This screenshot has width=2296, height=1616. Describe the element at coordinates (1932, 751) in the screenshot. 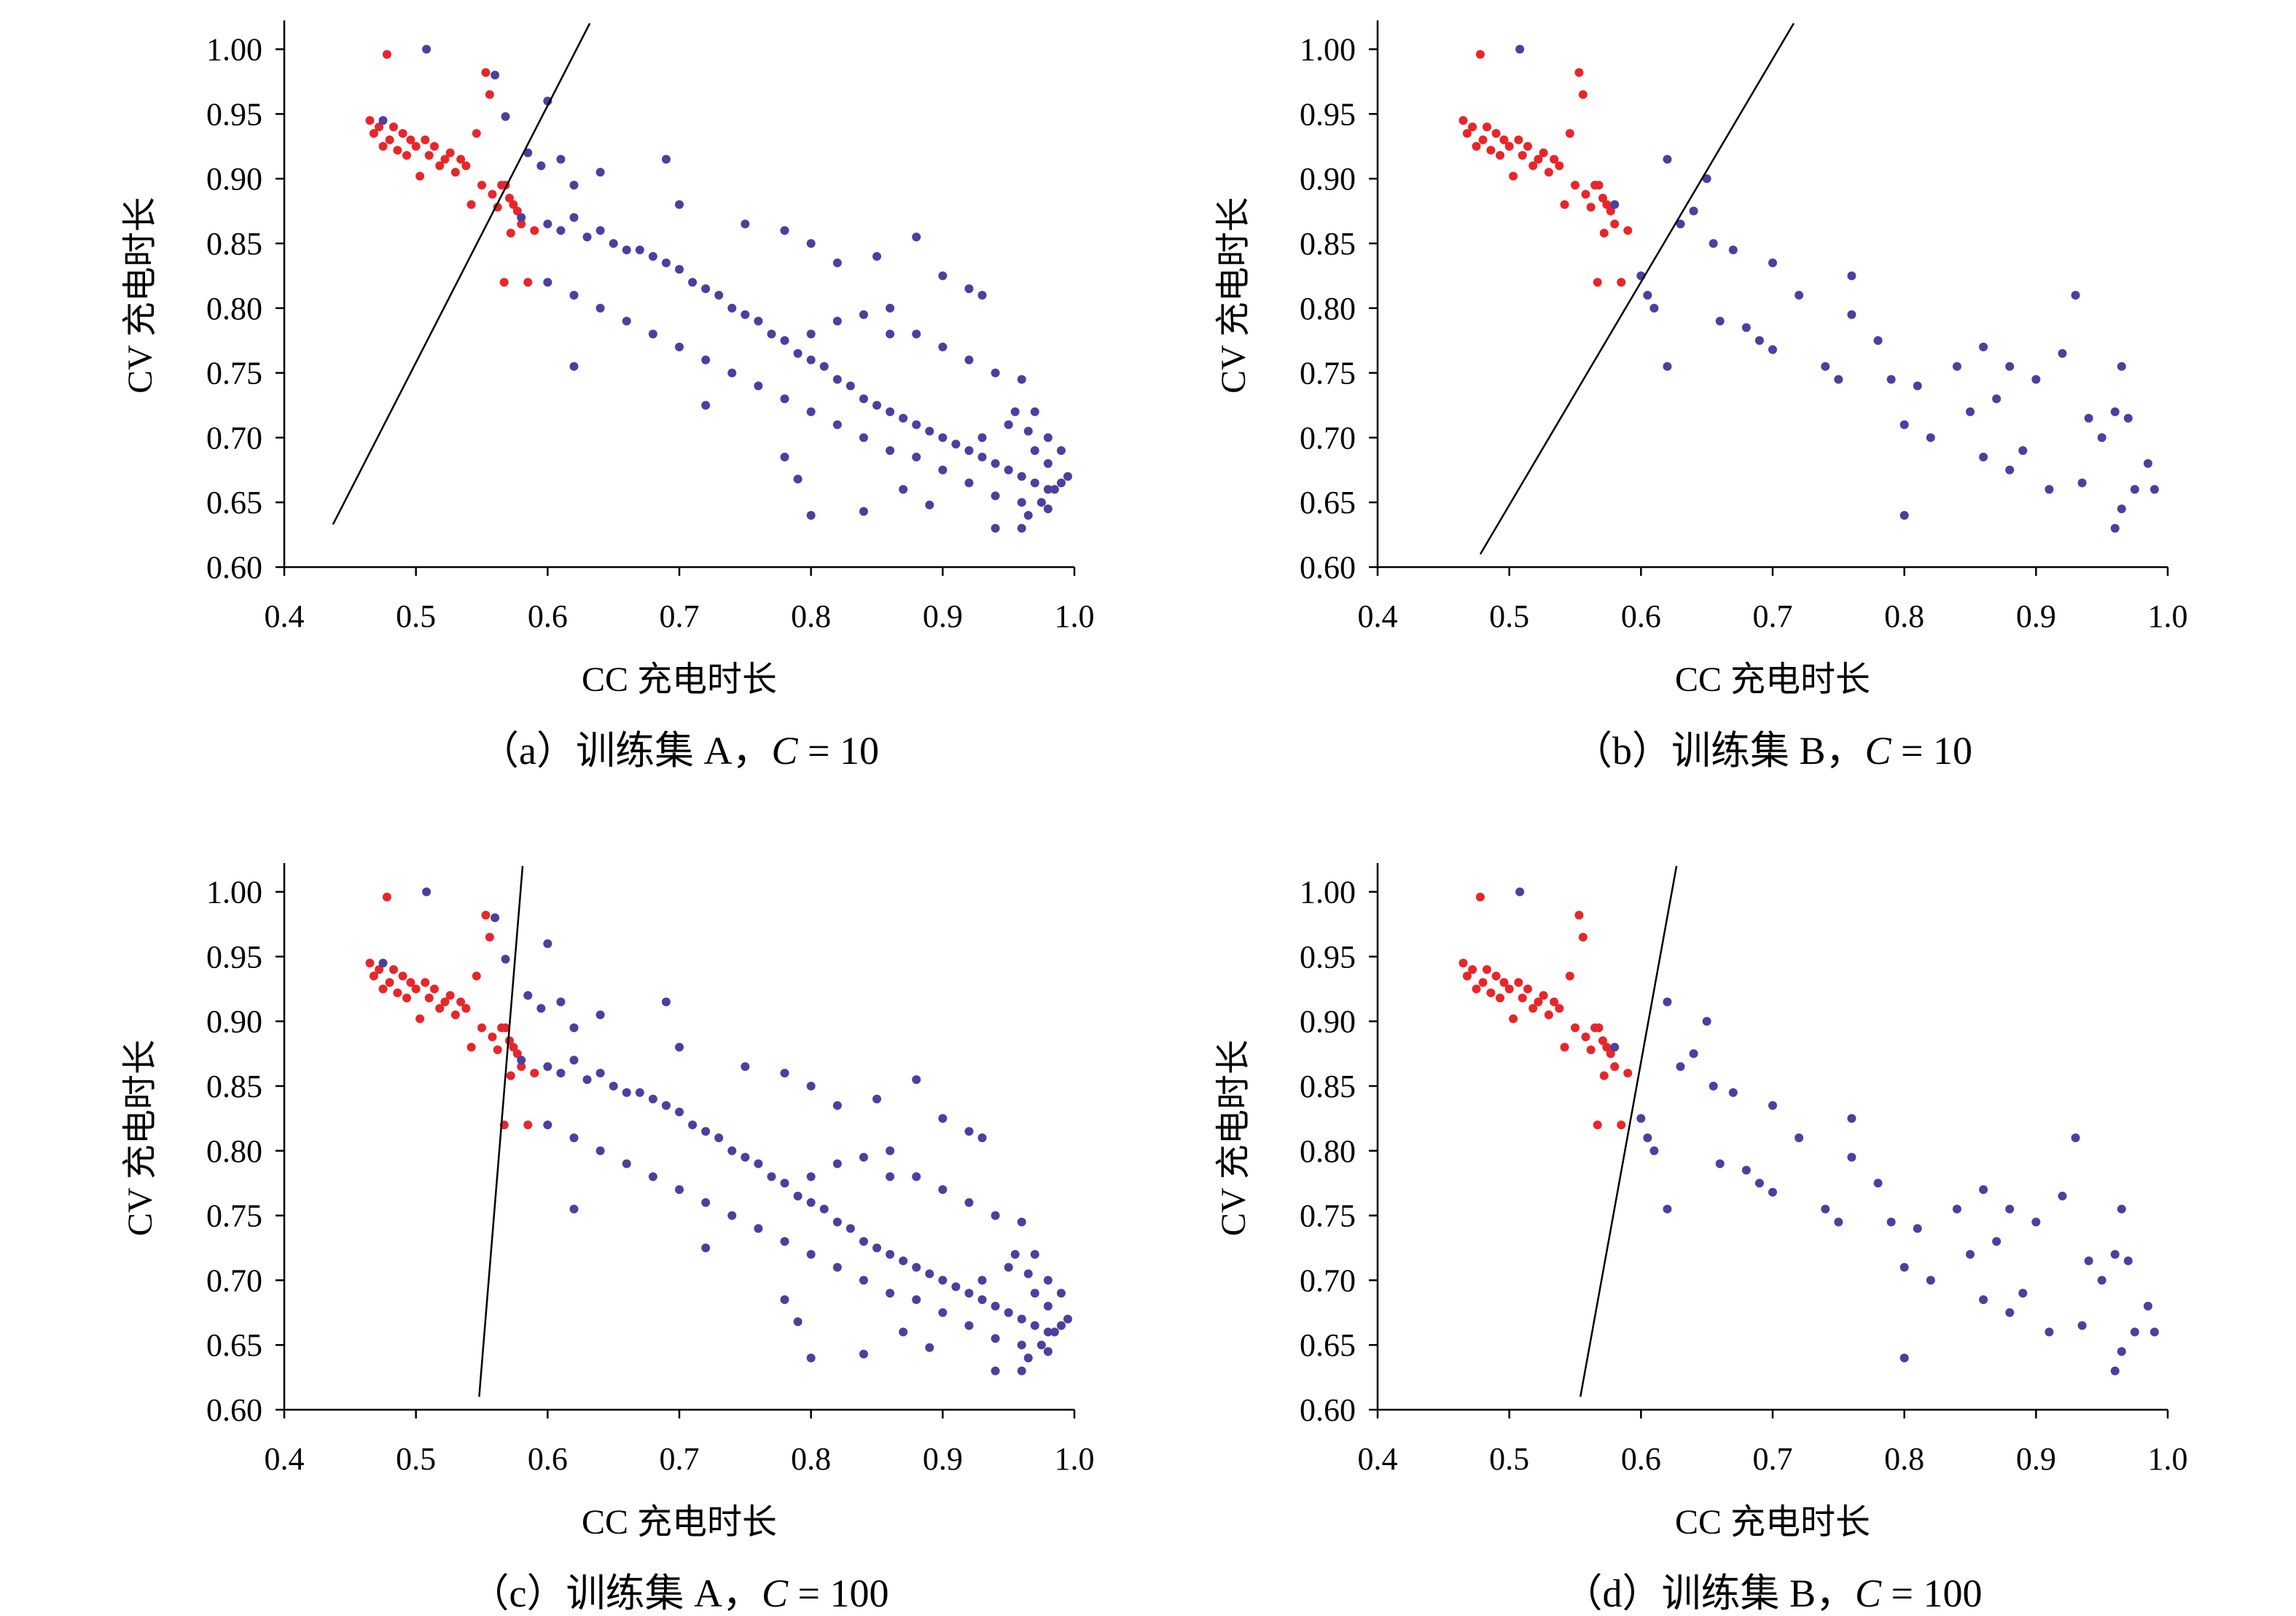

I see `caption-part: = 10` at that location.